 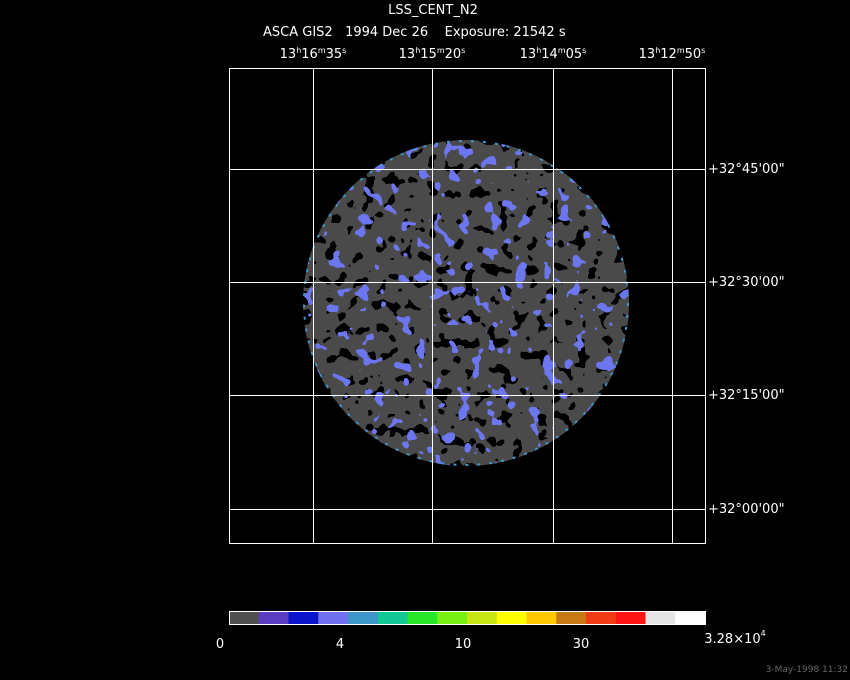 What do you see at coordinates (461, 631) in the screenshot?
I see `colorbar: 0 4 10 30` at bounding box center [461, 631].